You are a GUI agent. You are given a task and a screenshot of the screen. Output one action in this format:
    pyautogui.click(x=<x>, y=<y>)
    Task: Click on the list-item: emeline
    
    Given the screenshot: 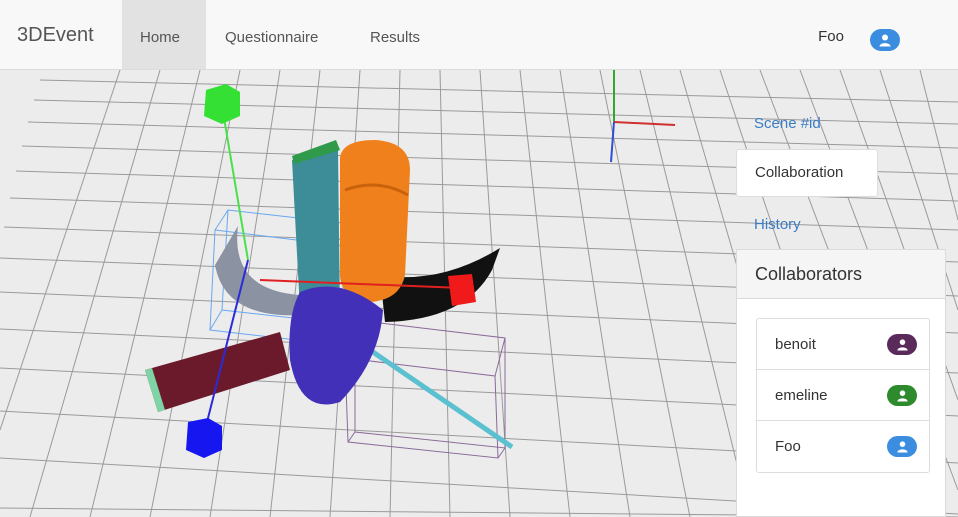 What is the action you would take?
    pyautogui.click(x=843, y=395)
    